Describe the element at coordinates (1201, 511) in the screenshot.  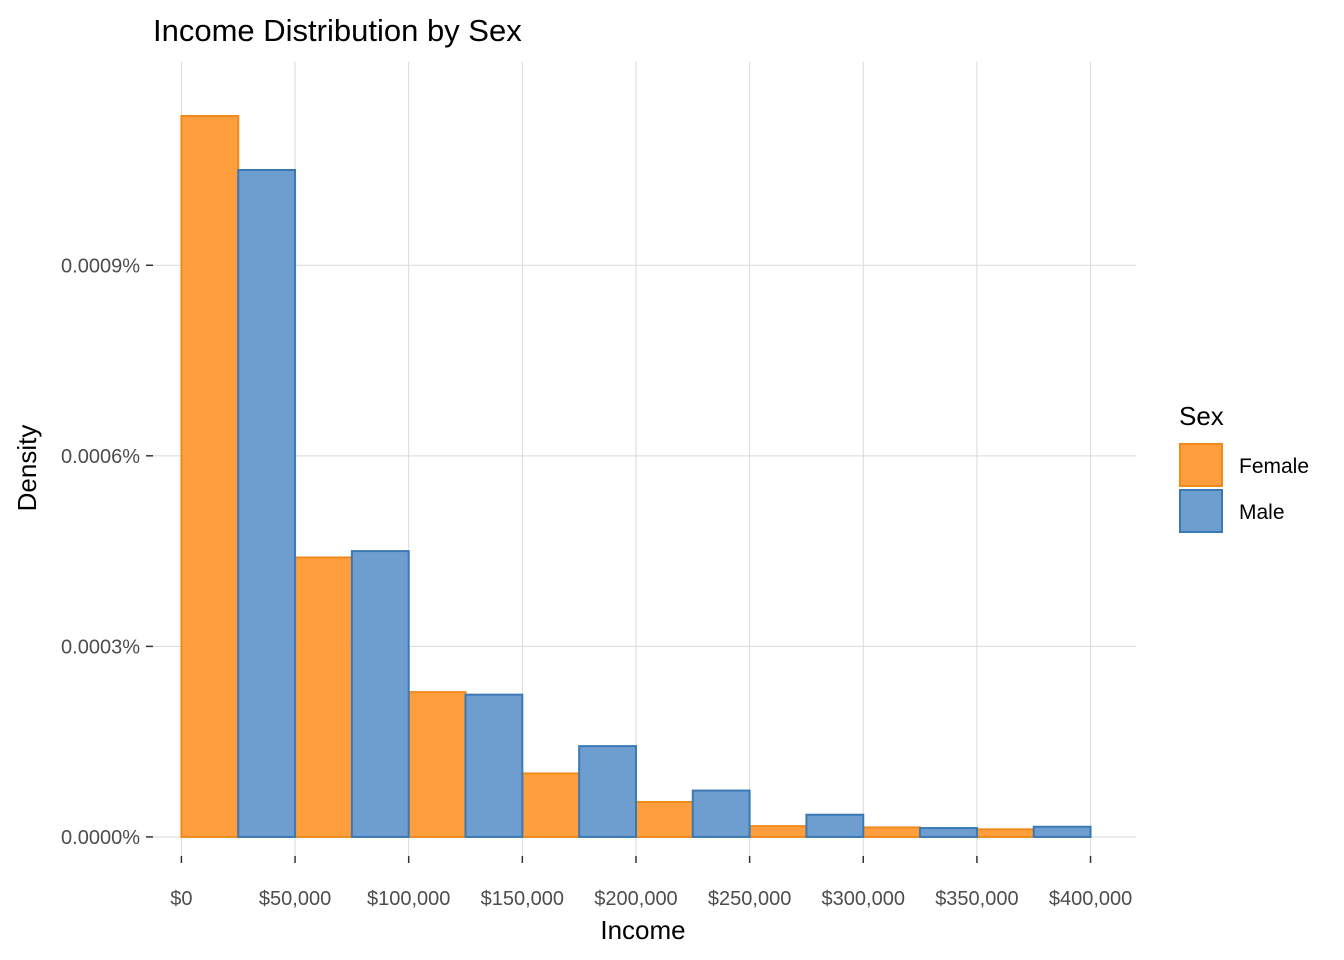
I see `legend-swatch-male` at that location.